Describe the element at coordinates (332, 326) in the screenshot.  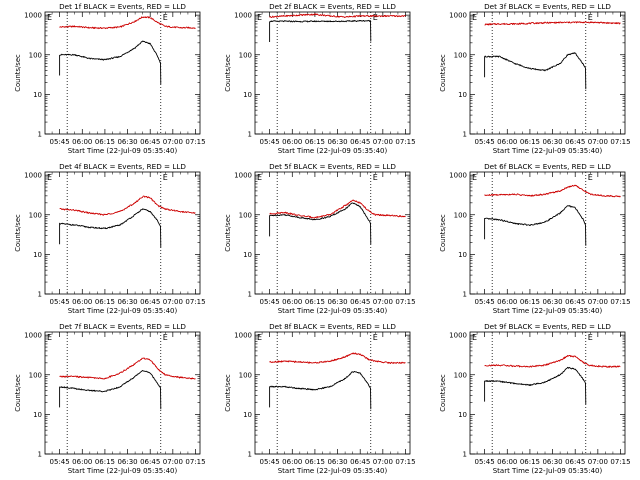
I see `panel-title: Det 8f BLACK = Events, RED = LLD` at that location.